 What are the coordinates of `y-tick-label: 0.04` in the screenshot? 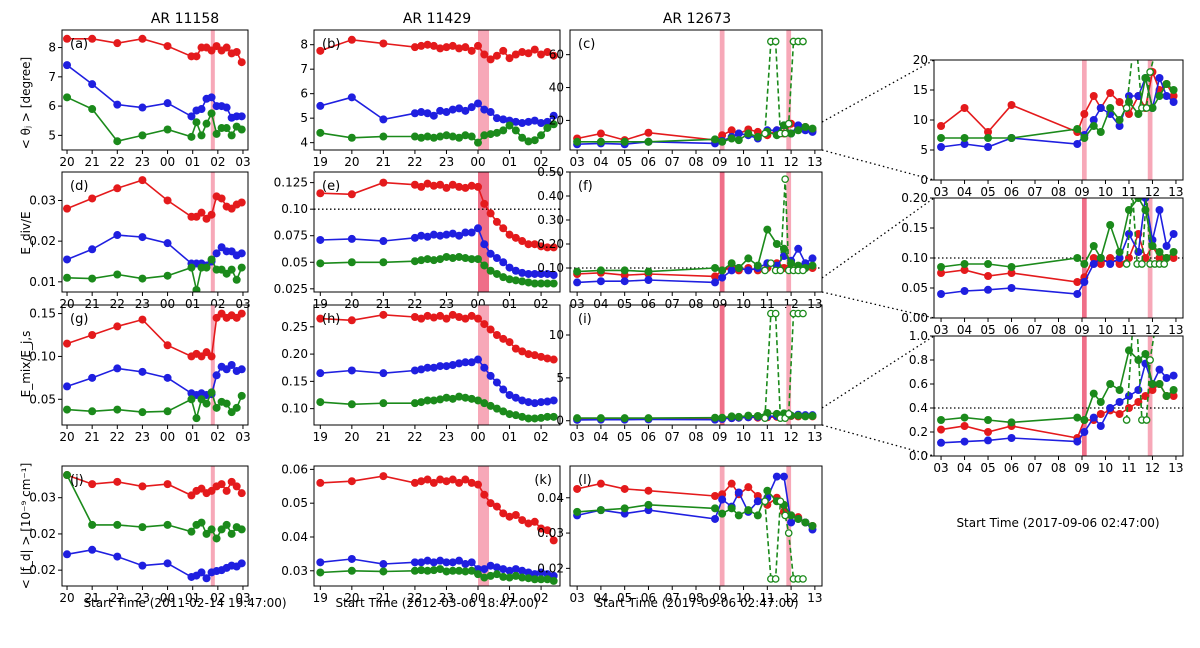 It's located at (294, 537).